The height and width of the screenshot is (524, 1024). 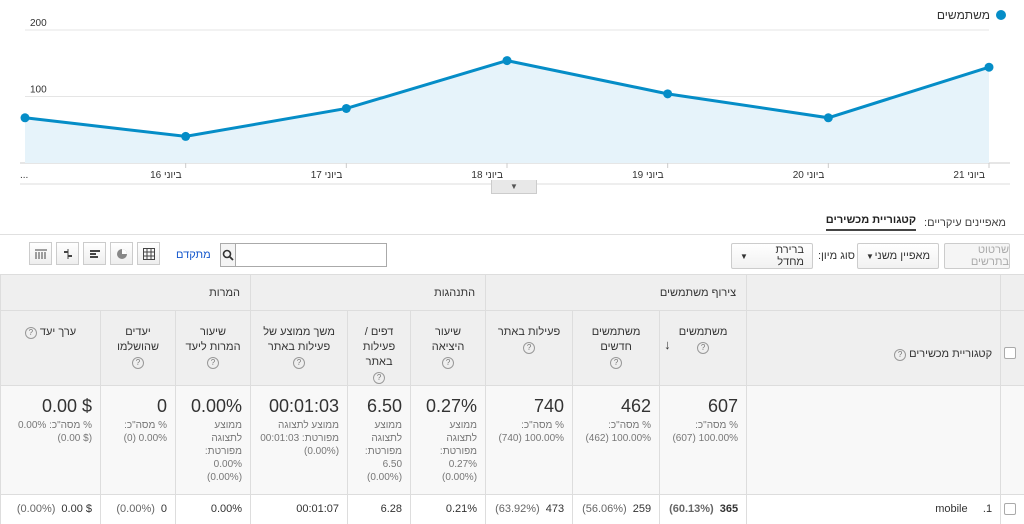 What do you see at coordinates (38, 90) in the screenshot?
I see `y-tick-label: 100` at bounding box center [38, 90].